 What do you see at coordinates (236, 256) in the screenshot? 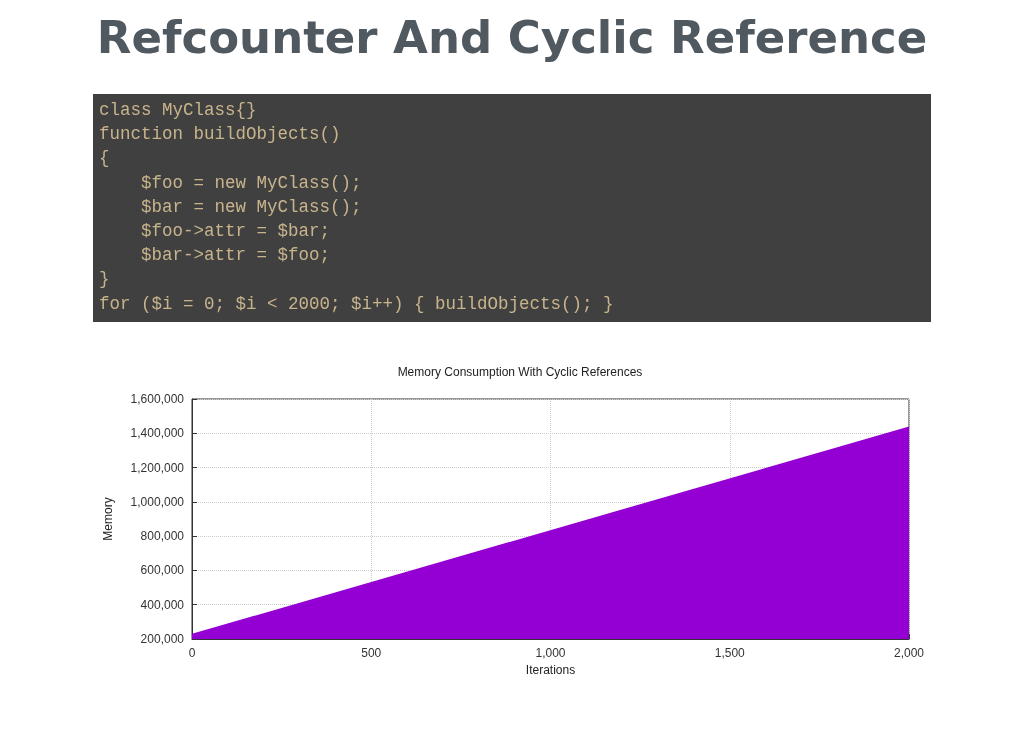
I see `text: $bar->attr = $foo;` at bounding box center [236, 256].